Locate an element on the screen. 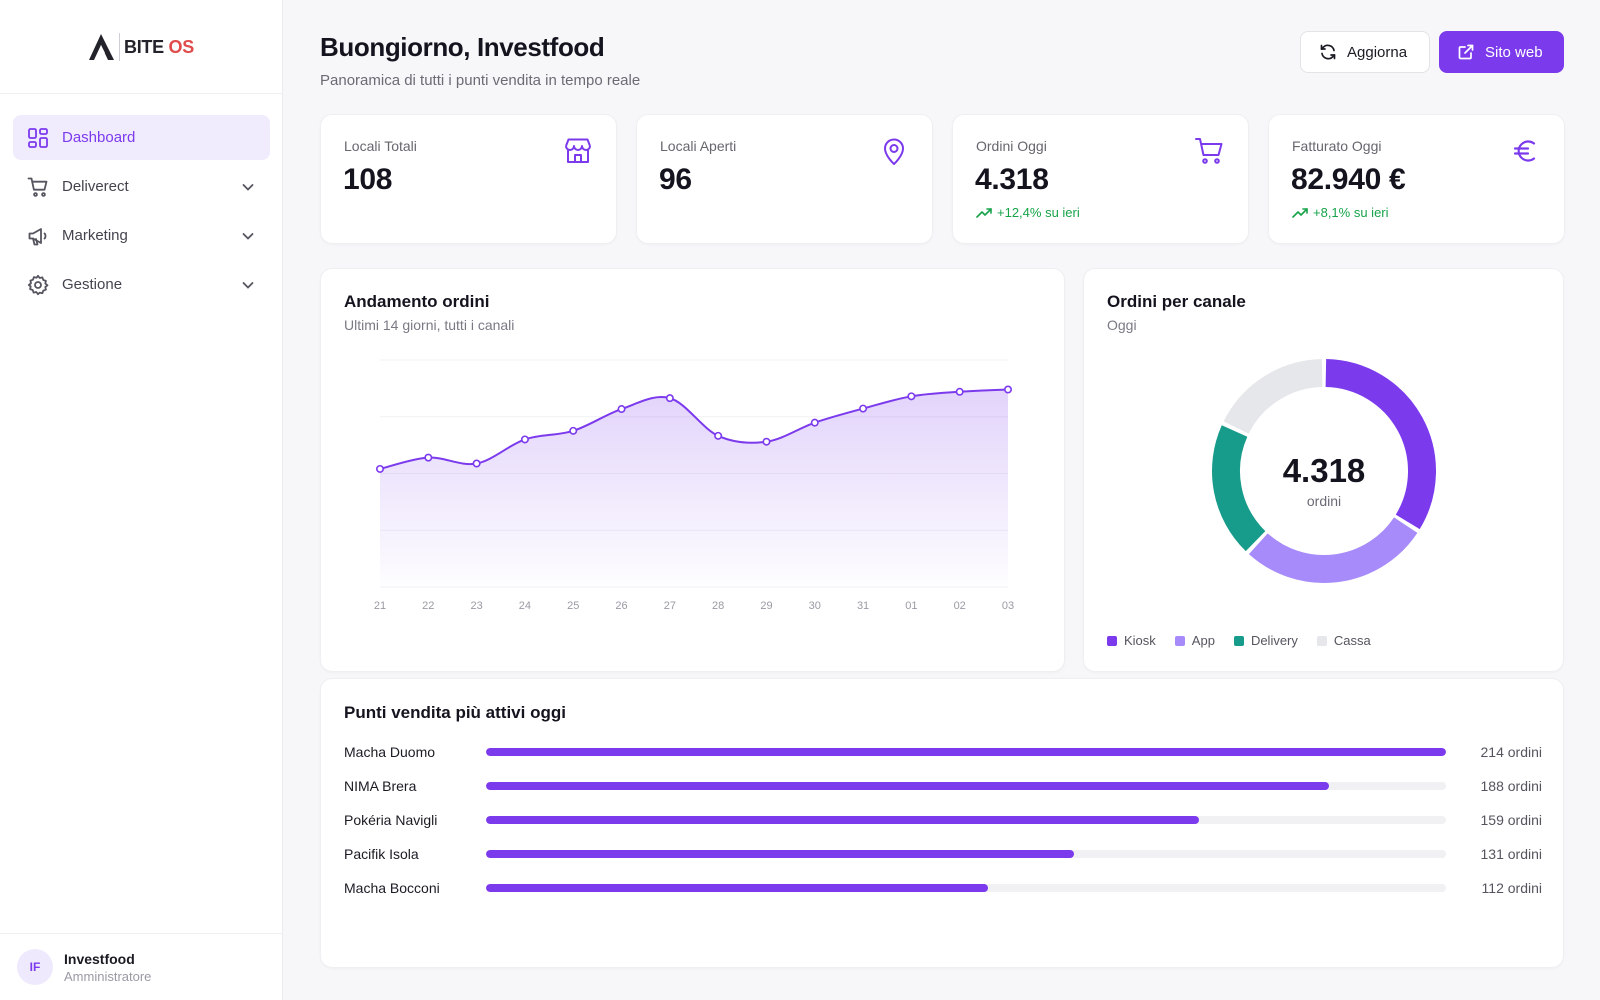 The image size is (1600, 1000). kpi-value: 108 is located at coordinates (368, 179).